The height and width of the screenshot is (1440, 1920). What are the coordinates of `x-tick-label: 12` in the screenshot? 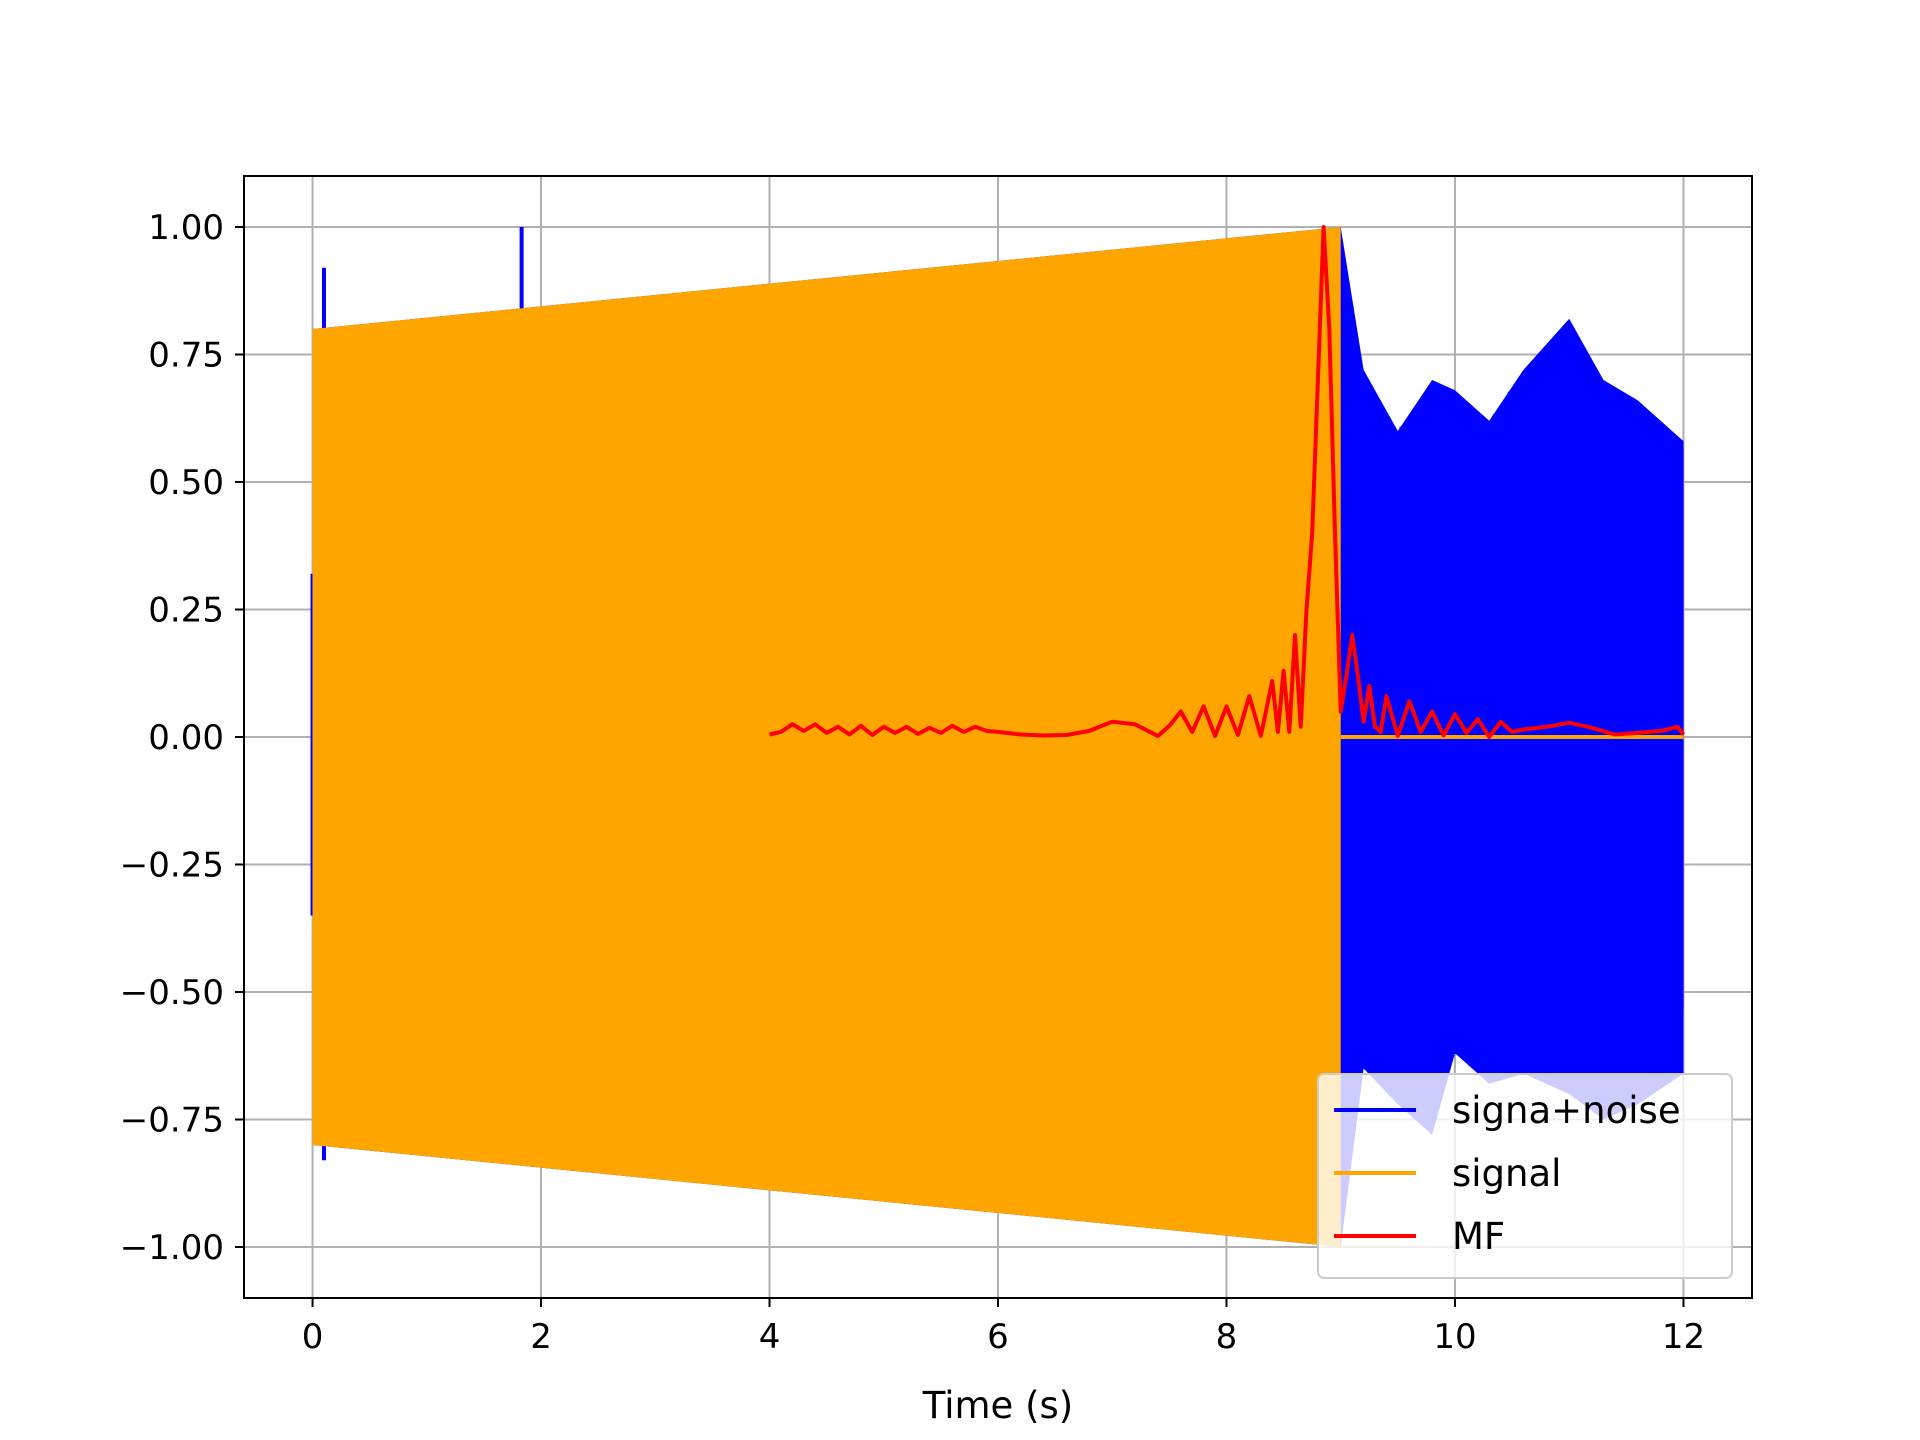 It's located at (1683, 1337).